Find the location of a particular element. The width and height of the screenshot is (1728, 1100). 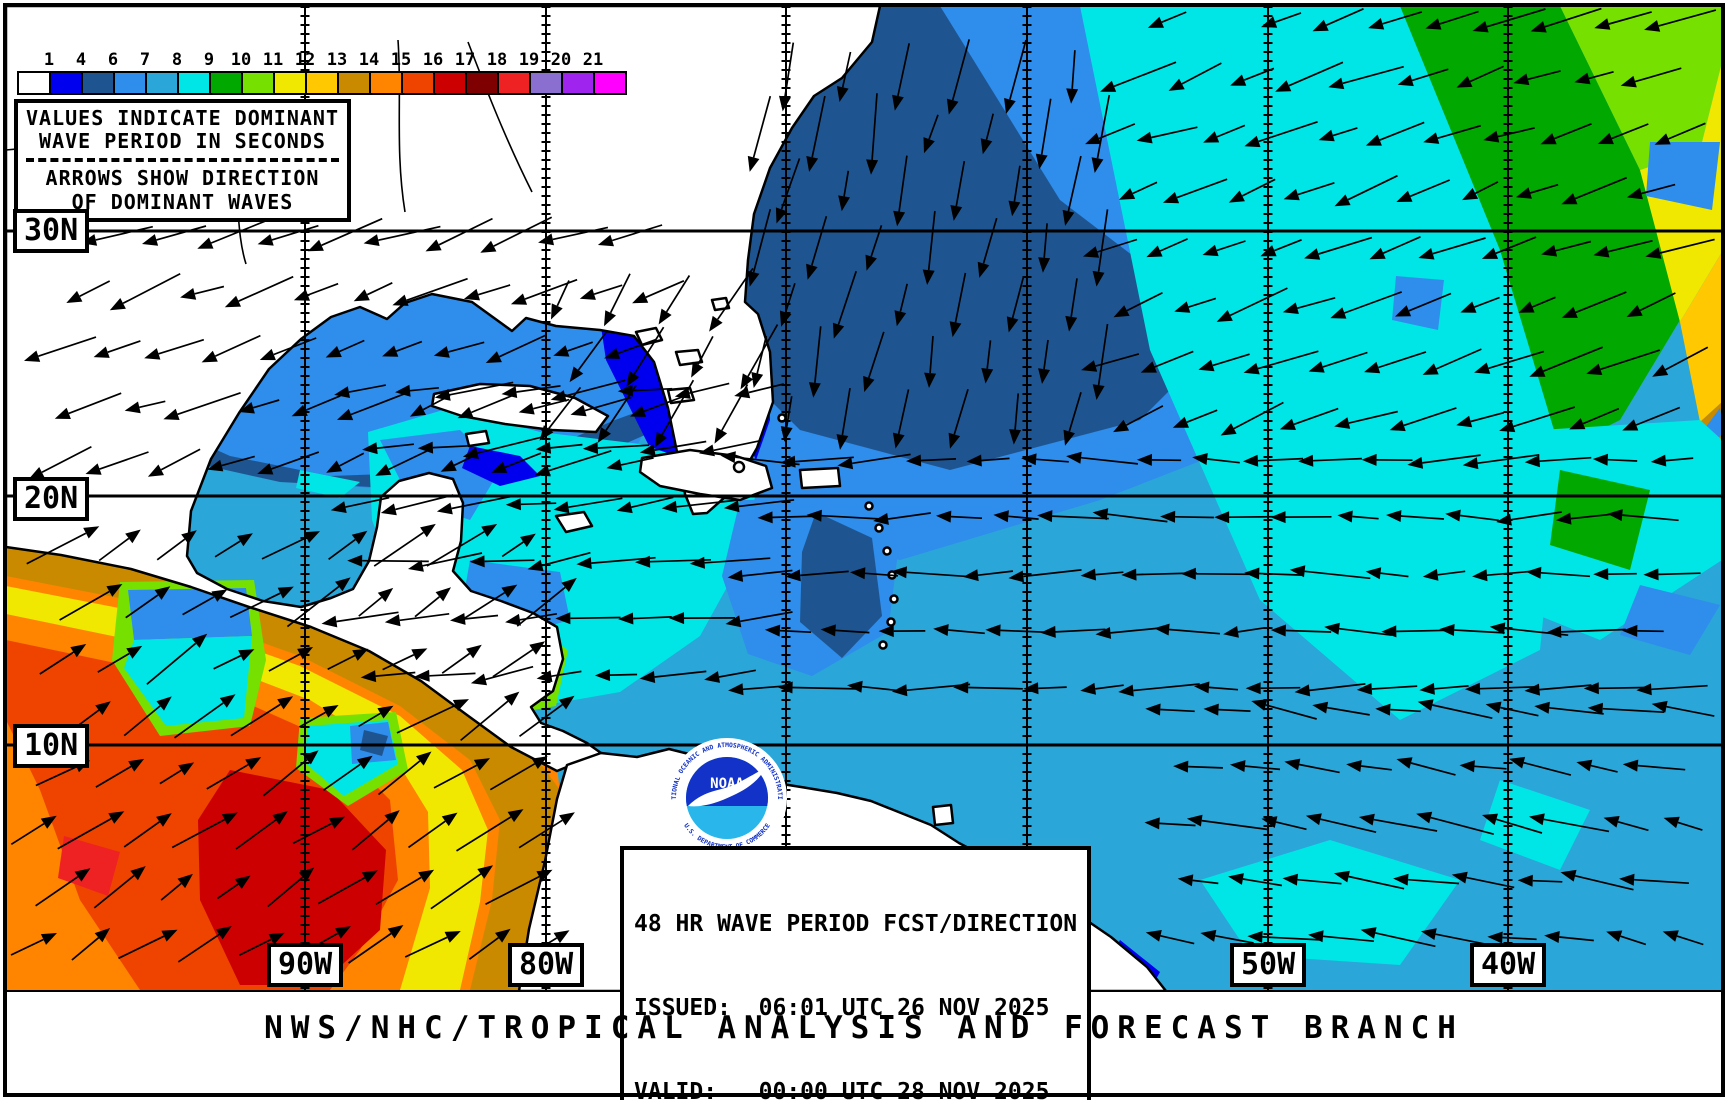

scale-tick-21: 21 is located at coordinates (593, 60).